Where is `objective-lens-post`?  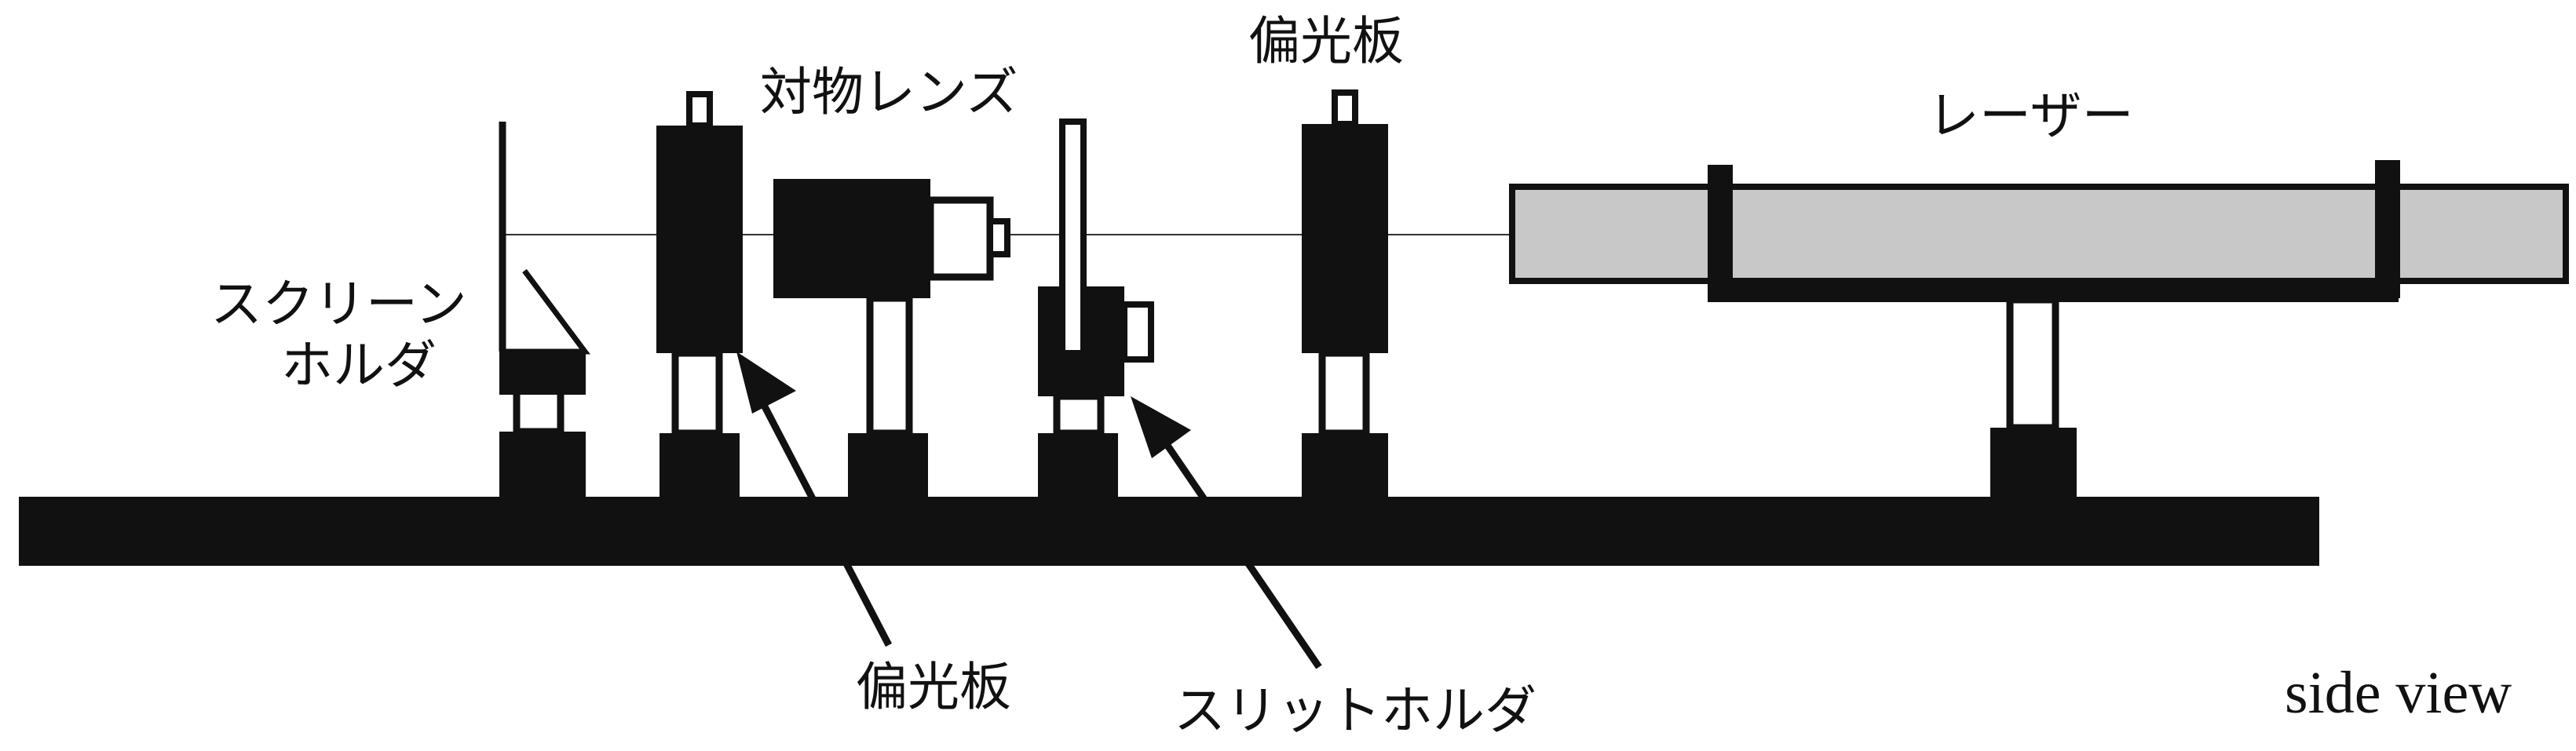
objective-lens-post is located at coordinates (889, 365).